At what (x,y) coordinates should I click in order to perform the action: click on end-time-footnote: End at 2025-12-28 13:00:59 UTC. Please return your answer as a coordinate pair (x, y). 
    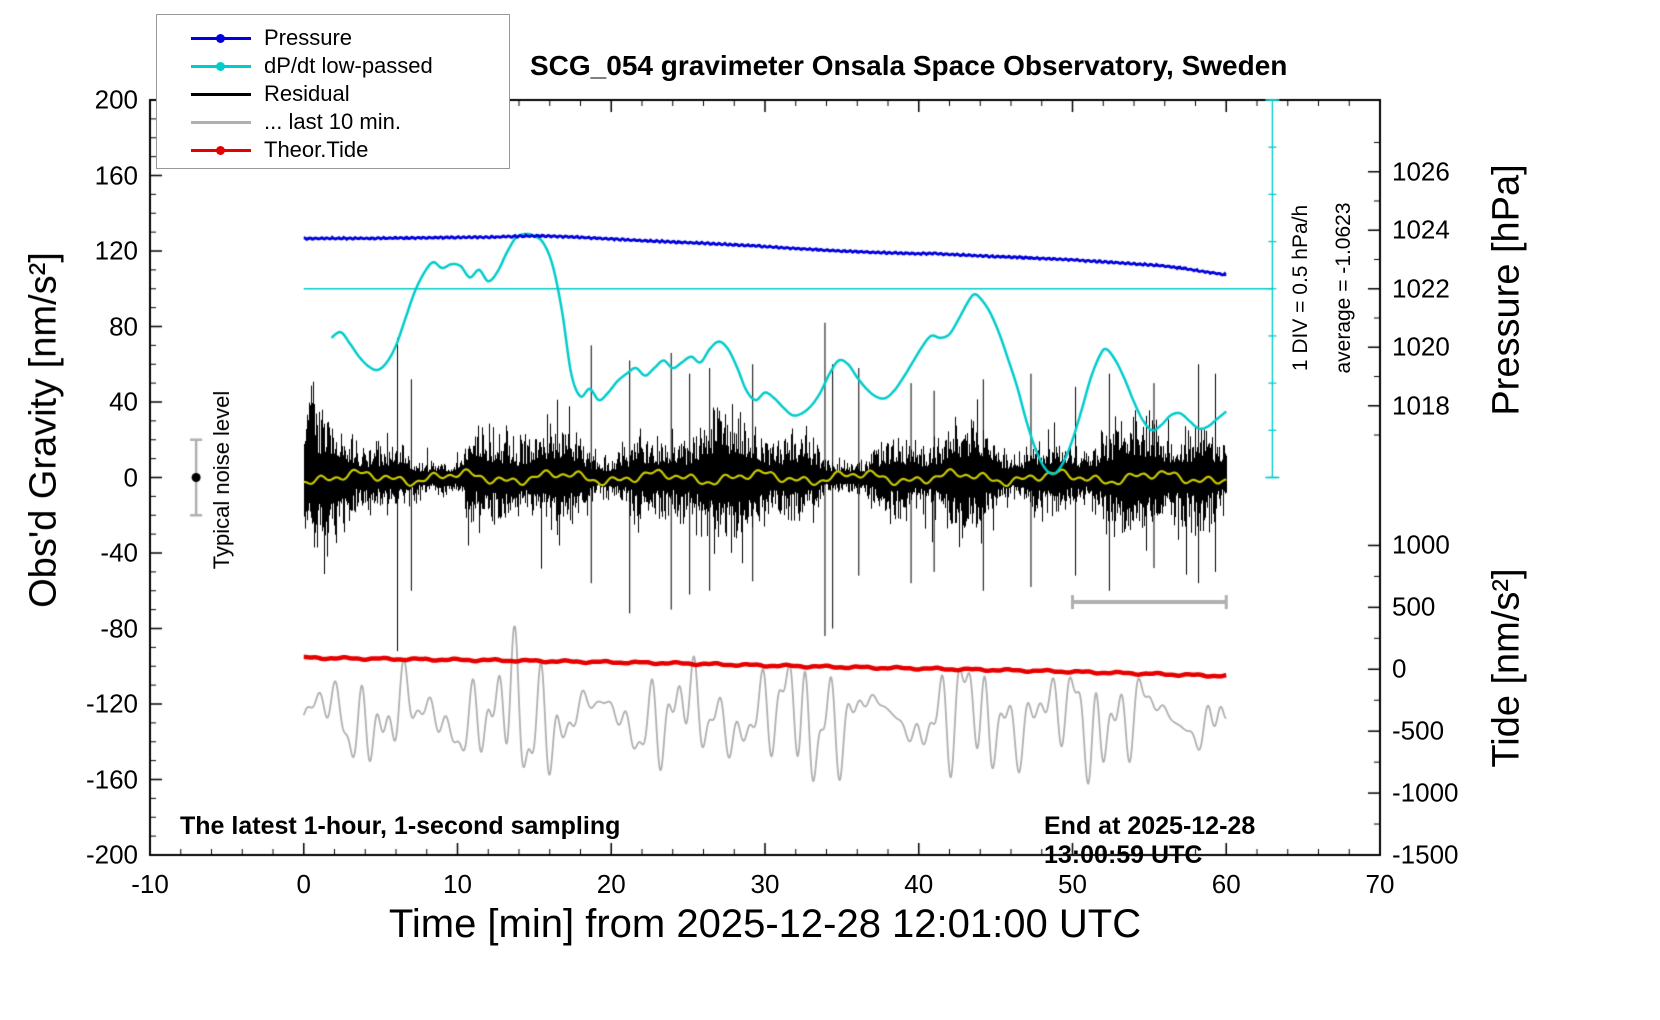
    Looking at the image, I should click on (1150, 840).